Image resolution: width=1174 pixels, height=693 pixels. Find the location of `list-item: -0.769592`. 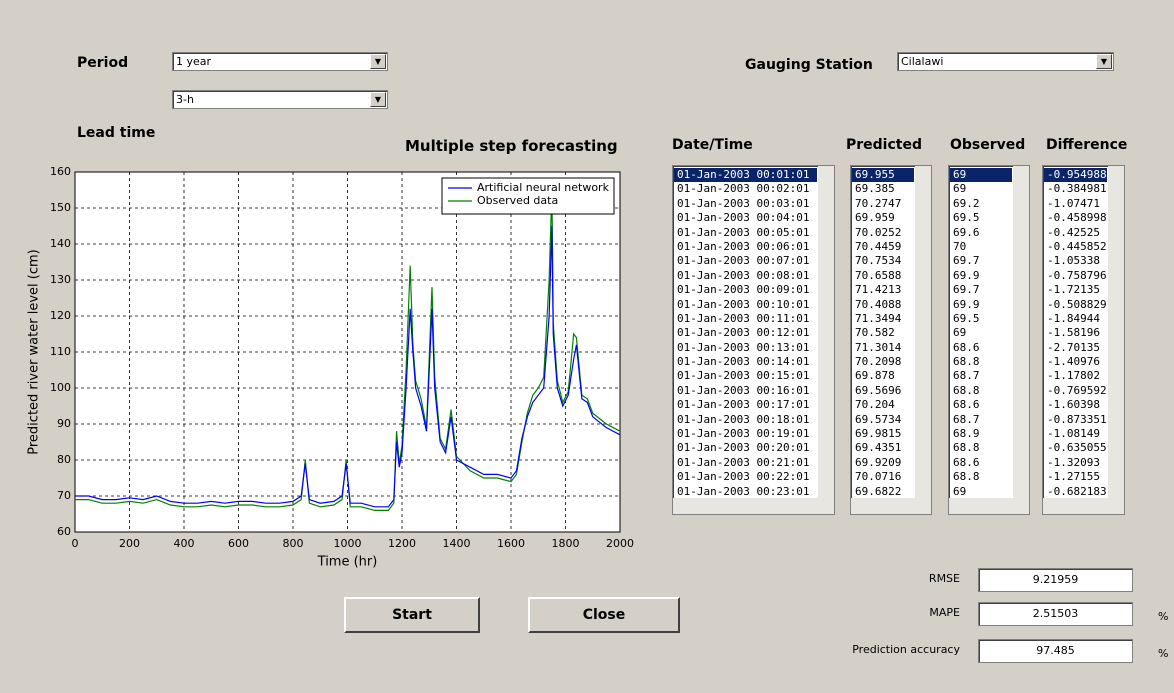

list-item: -0.769592 is located at coordinates (1077, 390).